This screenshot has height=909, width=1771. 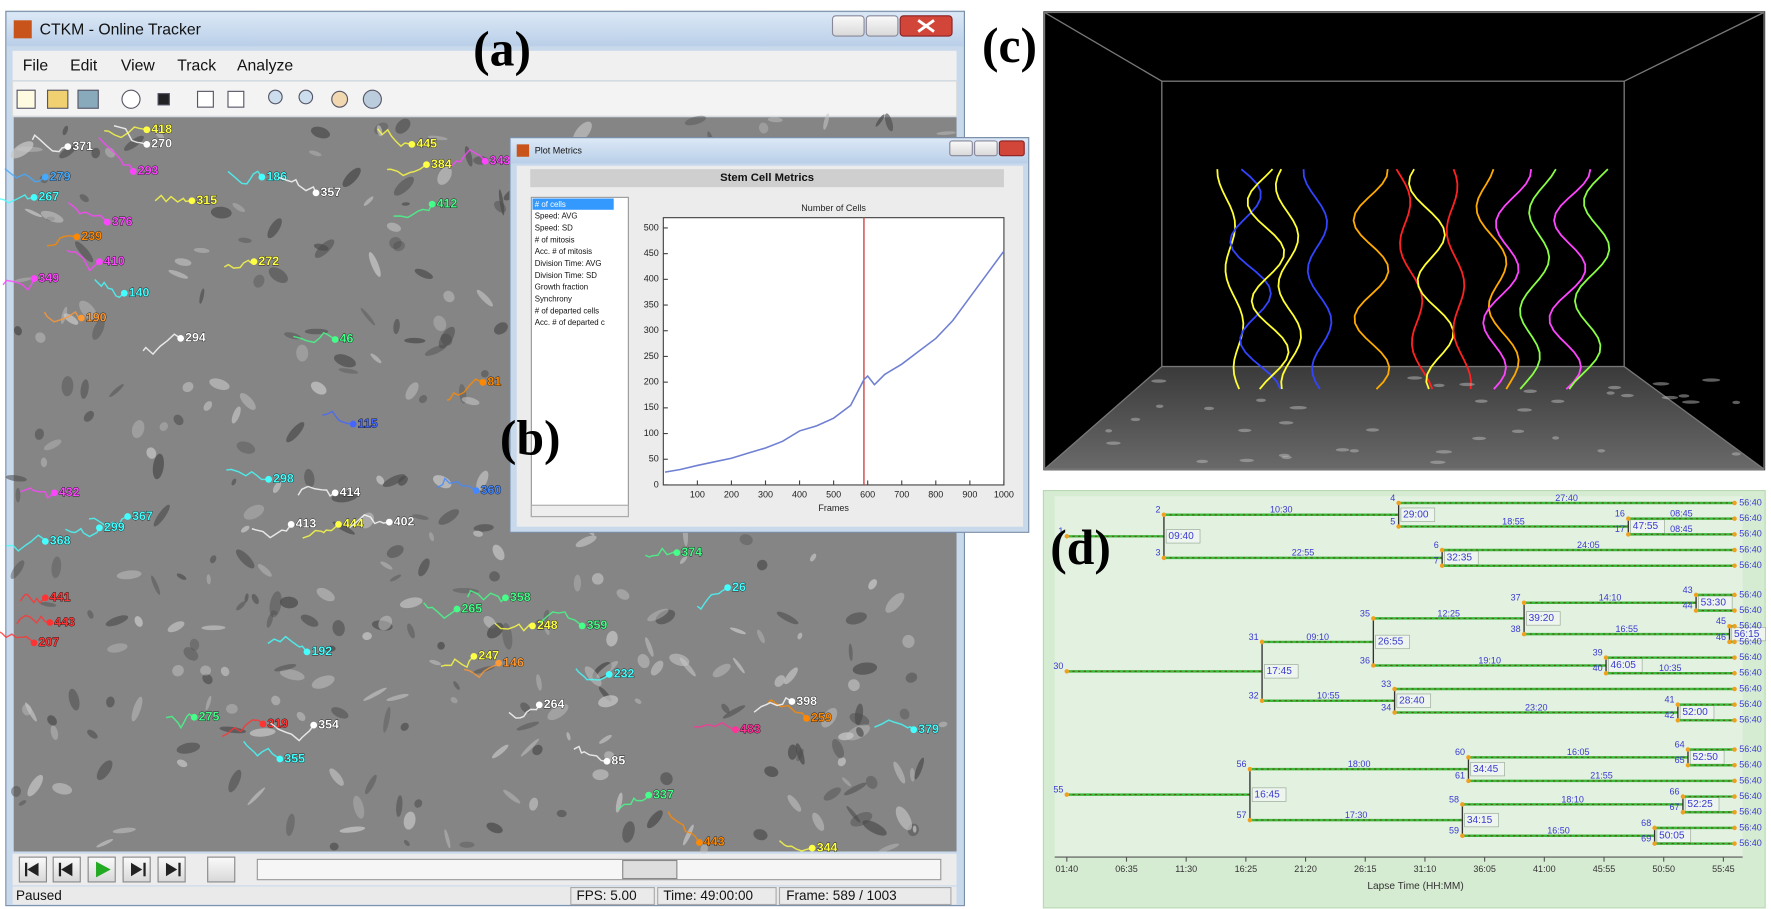 I want to click on cell-label: 272, so click(x=268, y=261).